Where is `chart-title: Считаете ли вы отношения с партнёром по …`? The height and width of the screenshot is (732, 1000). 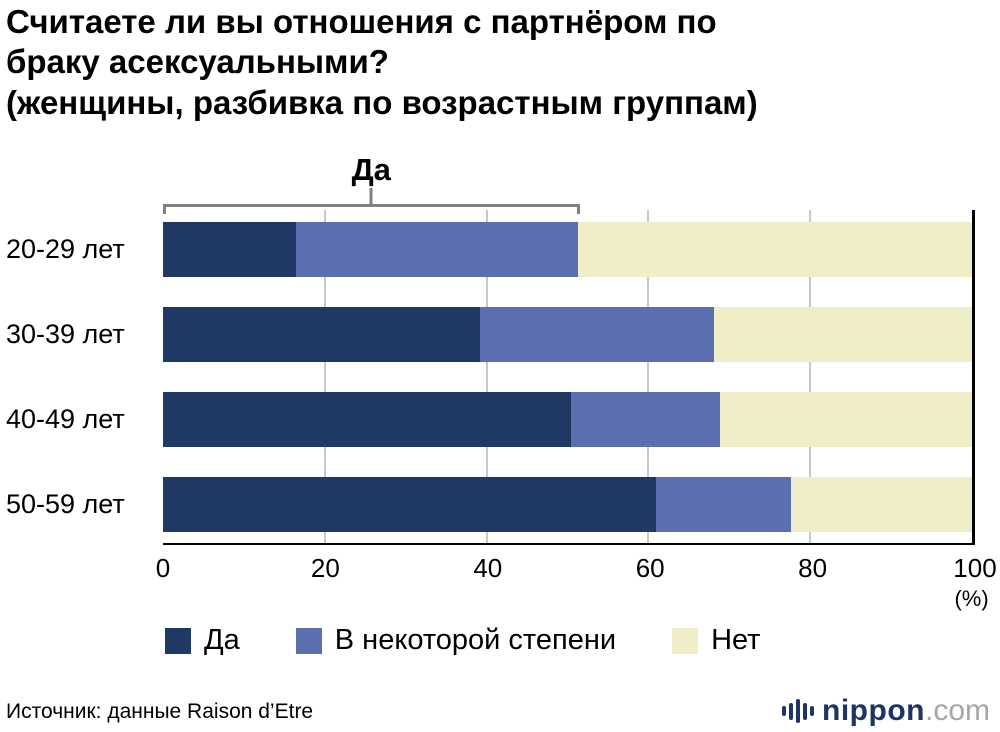
chart-title: Считаете ли вы отношения с партнёром по … is located at coordinates (382, 62).